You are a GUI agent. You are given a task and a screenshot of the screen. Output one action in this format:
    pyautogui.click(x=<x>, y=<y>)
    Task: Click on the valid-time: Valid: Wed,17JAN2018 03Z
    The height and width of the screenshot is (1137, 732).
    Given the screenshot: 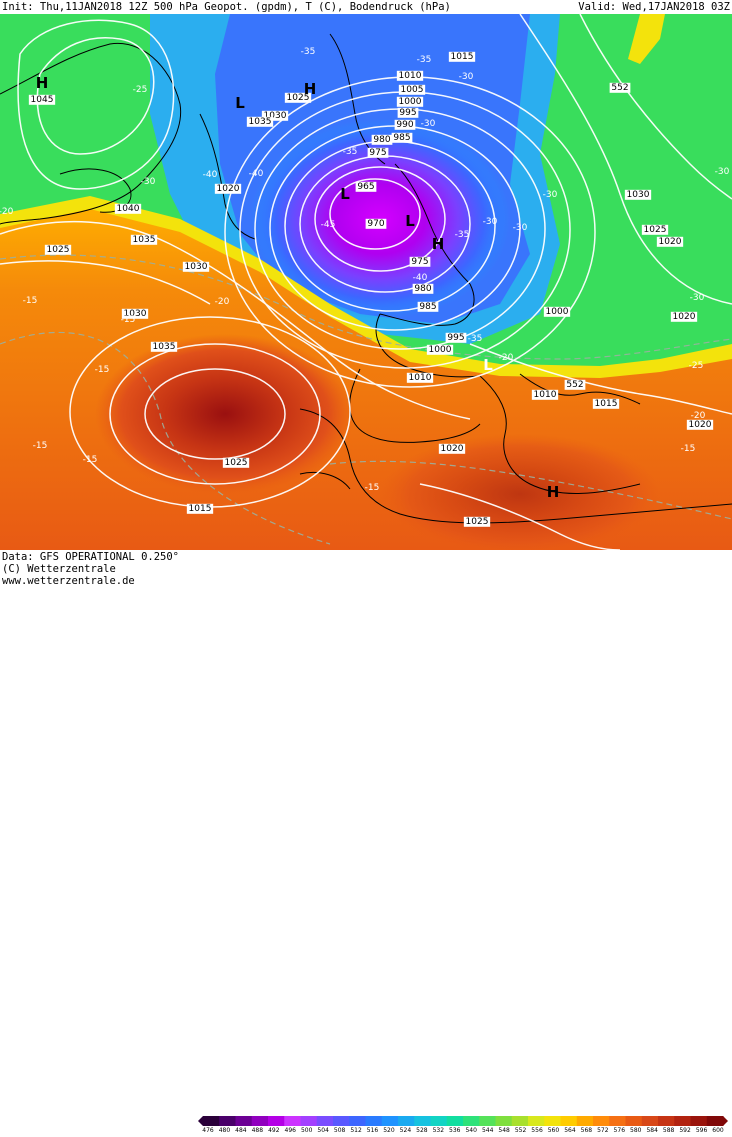 What is the action you would take?
    pyautogui.click(x=654, y=7)
    